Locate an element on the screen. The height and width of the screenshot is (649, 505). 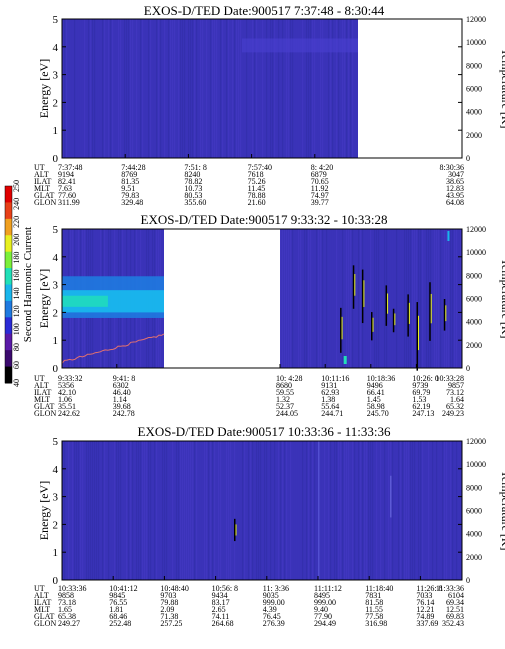
spectral-spike-highlight is located at coordinates (431, 308).